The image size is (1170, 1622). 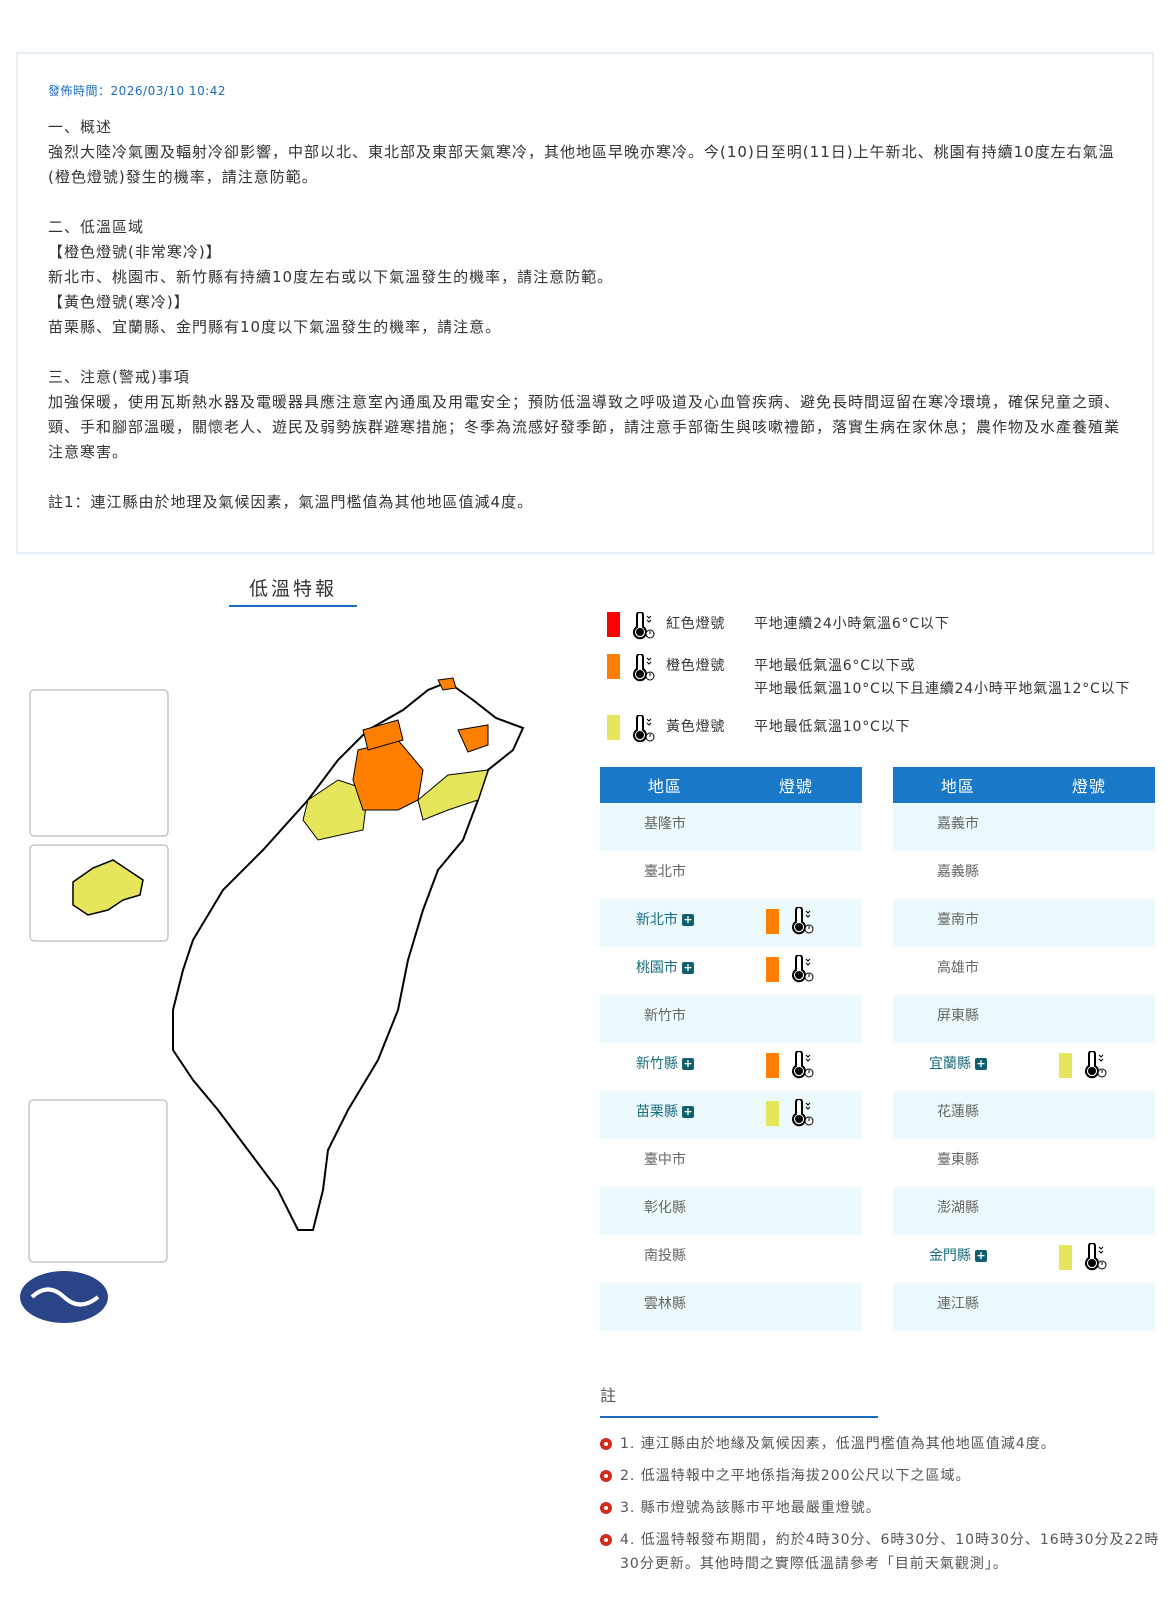 I want to click on region-cell: 新北市 +, so click(x=665, y=923).